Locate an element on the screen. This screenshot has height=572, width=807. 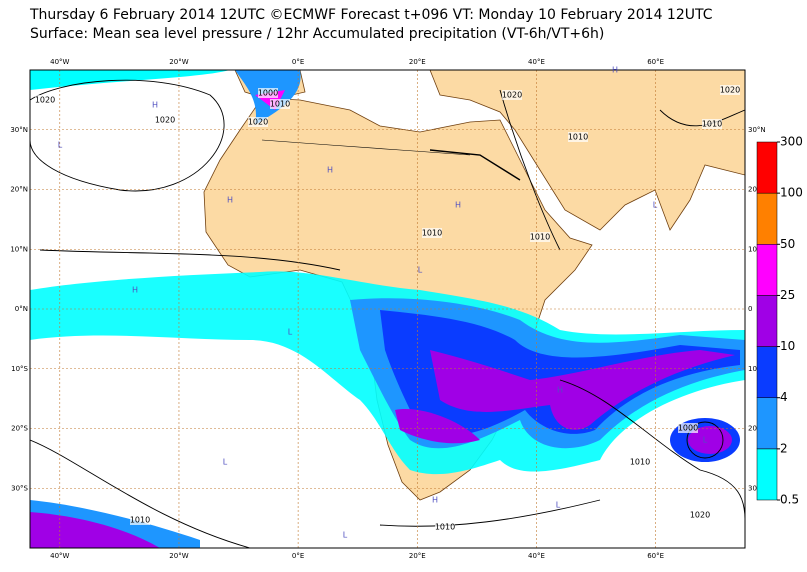
y-tick-label: 0 is located at coordinates (750, 309).